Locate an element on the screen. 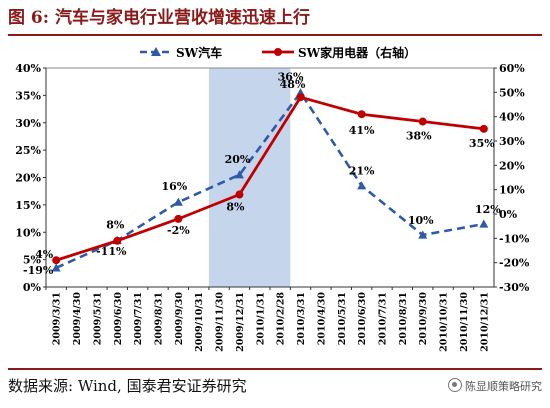 The width and height of the screenshot is (550, 408). x-tick-label: 2010/12/31 is located at coordinates (484, 322).